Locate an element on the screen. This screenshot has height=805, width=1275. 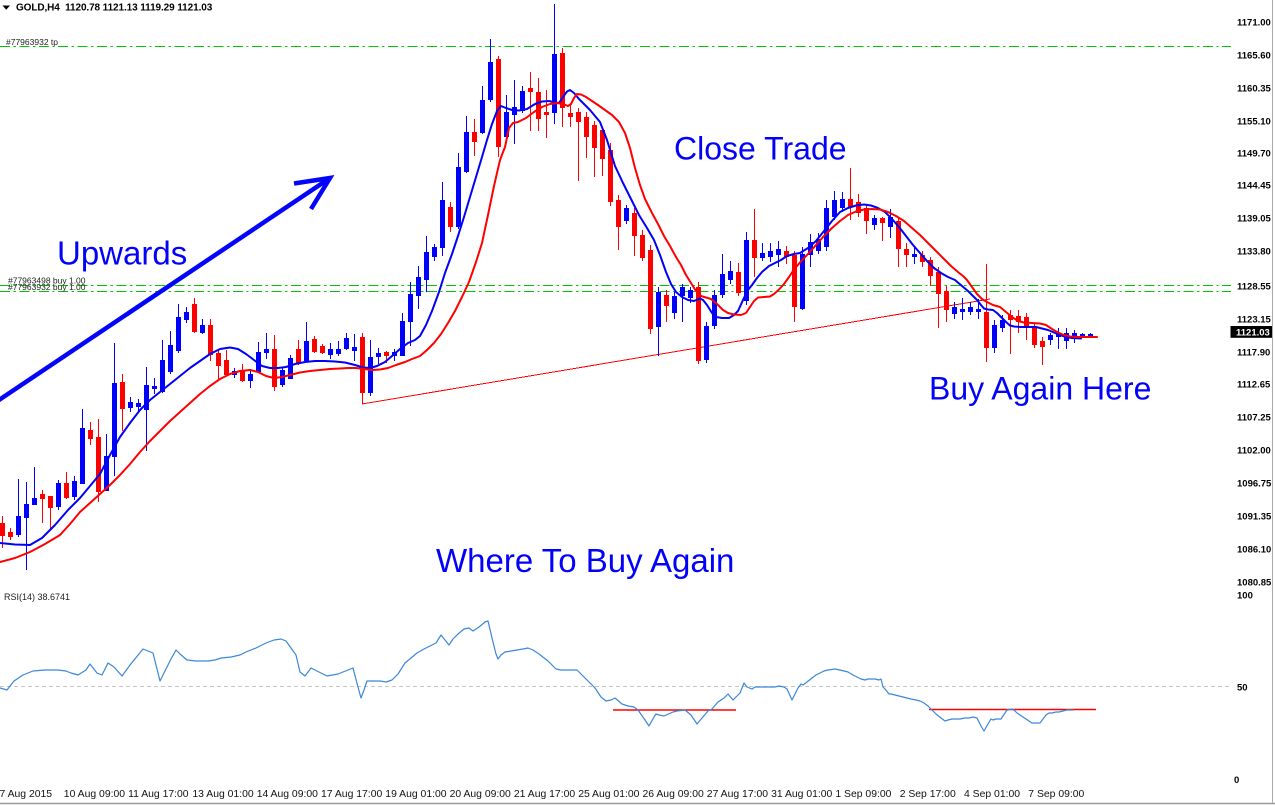
svg-text: Where To Buy Again is located at coordinates (585, 560).